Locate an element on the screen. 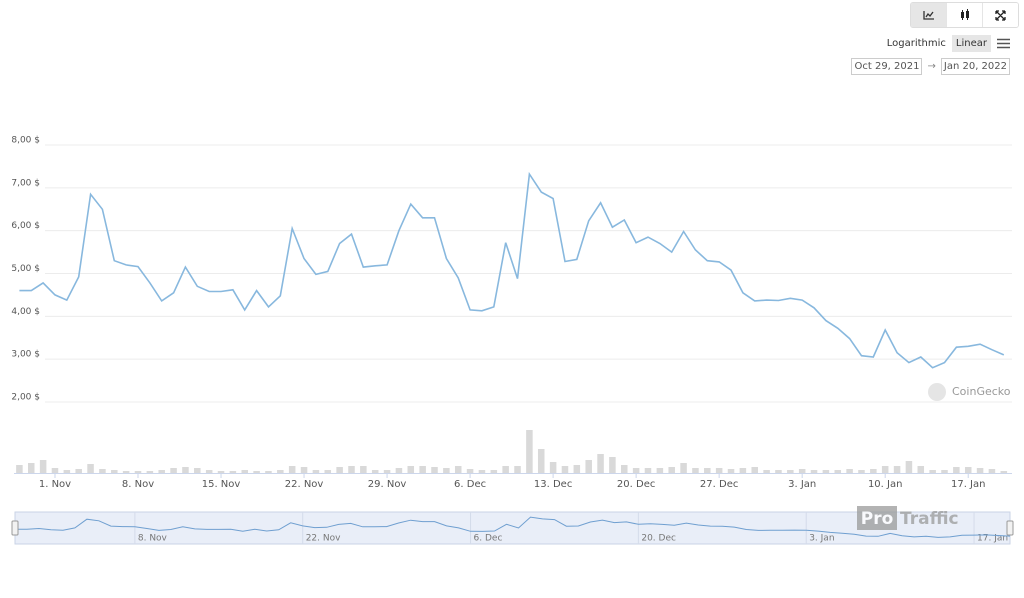  scale-option: Linear is located at coordinates (971, 43).